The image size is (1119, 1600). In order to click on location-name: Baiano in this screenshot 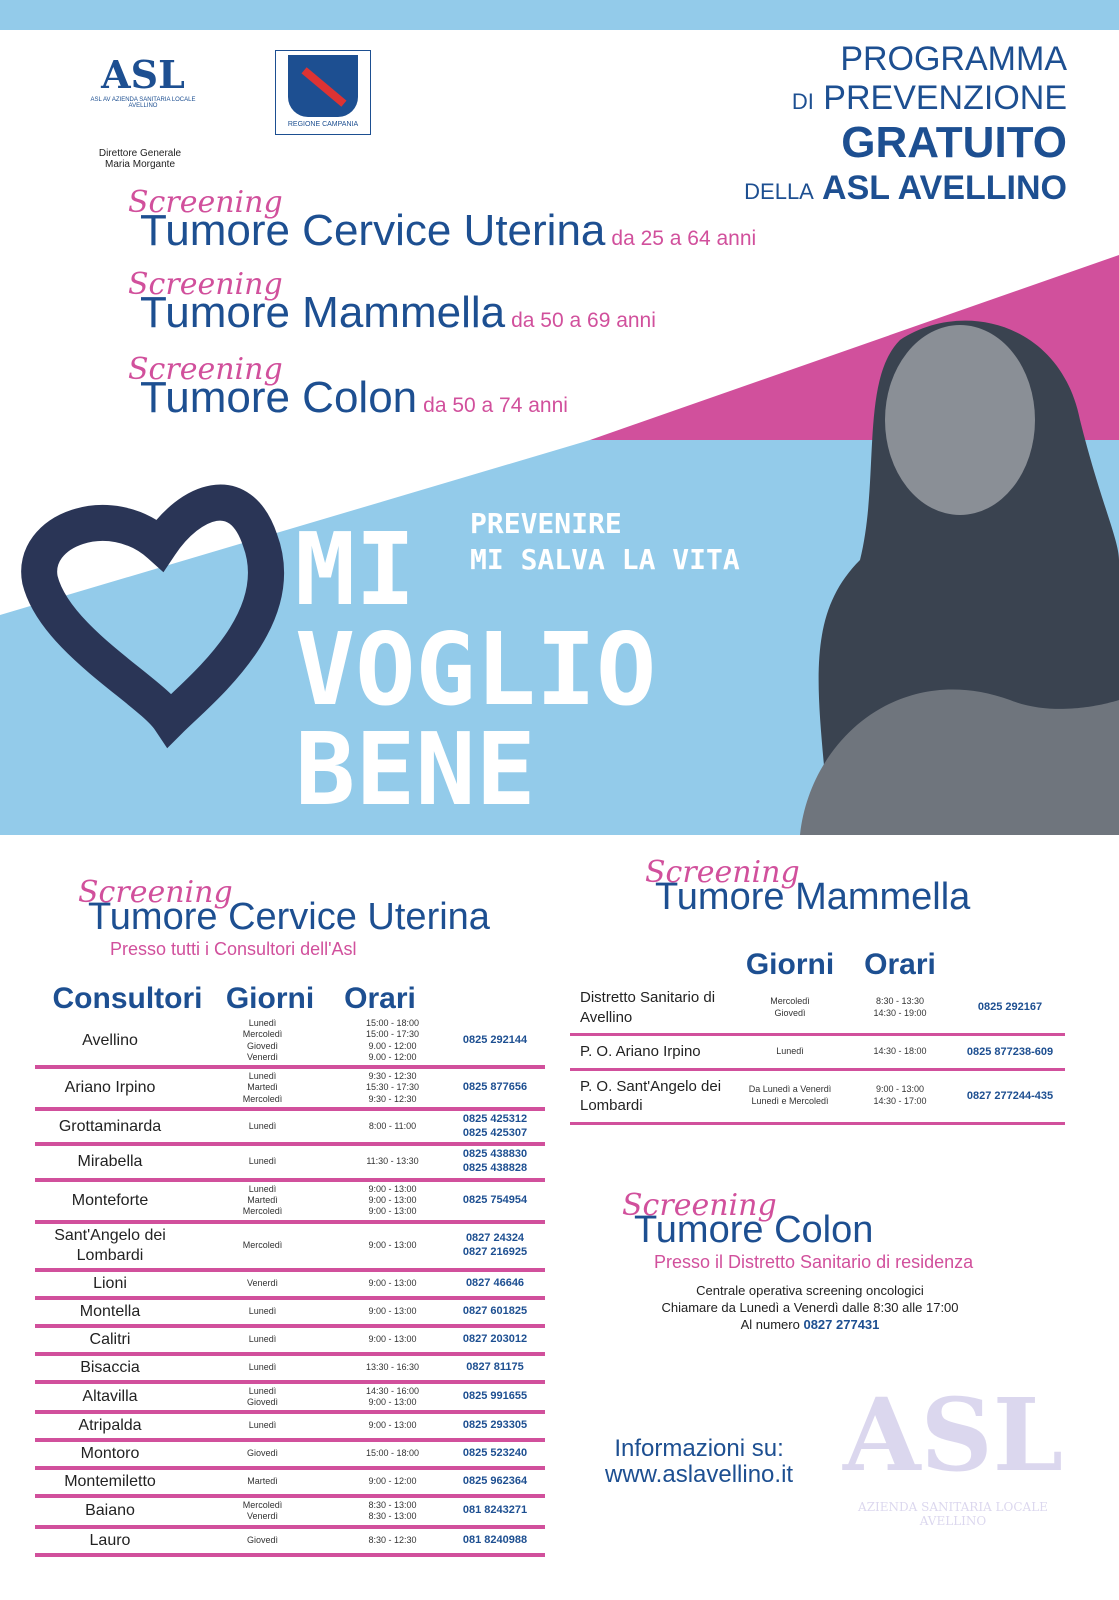, I will do `click(110, 1512)`.